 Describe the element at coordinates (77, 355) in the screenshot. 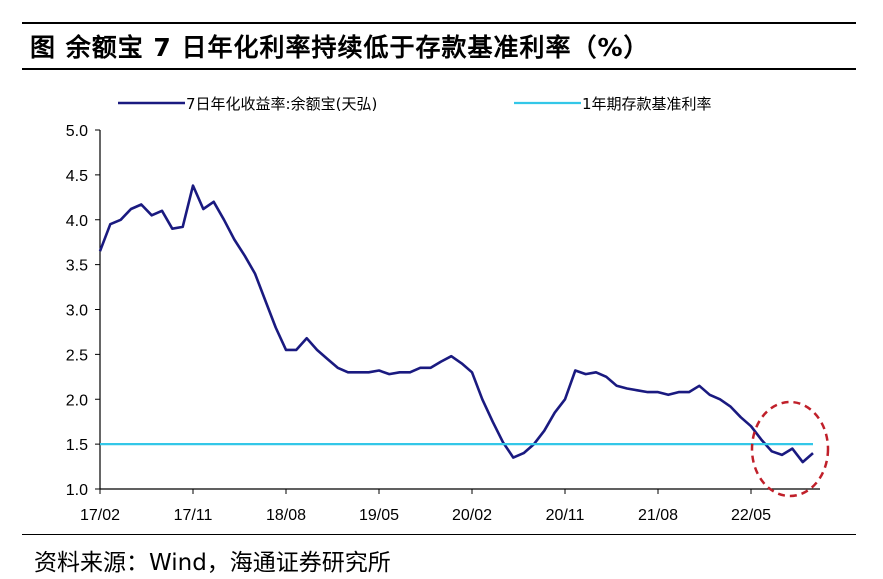

I see `y-tick-label: 2.5` at that location.